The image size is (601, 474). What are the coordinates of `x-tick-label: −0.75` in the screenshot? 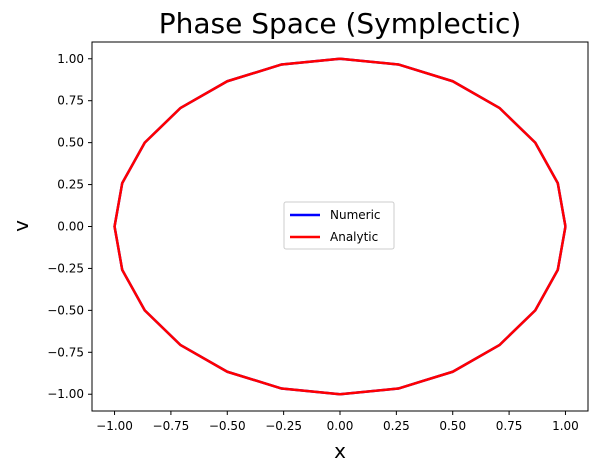 It's located at (171, 426).